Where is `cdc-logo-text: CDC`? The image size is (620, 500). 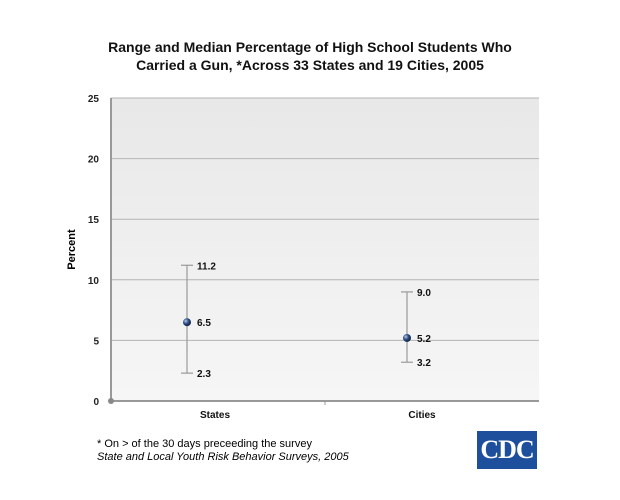 cdc-logo-text: CDC is located at coordinates (507, 449).